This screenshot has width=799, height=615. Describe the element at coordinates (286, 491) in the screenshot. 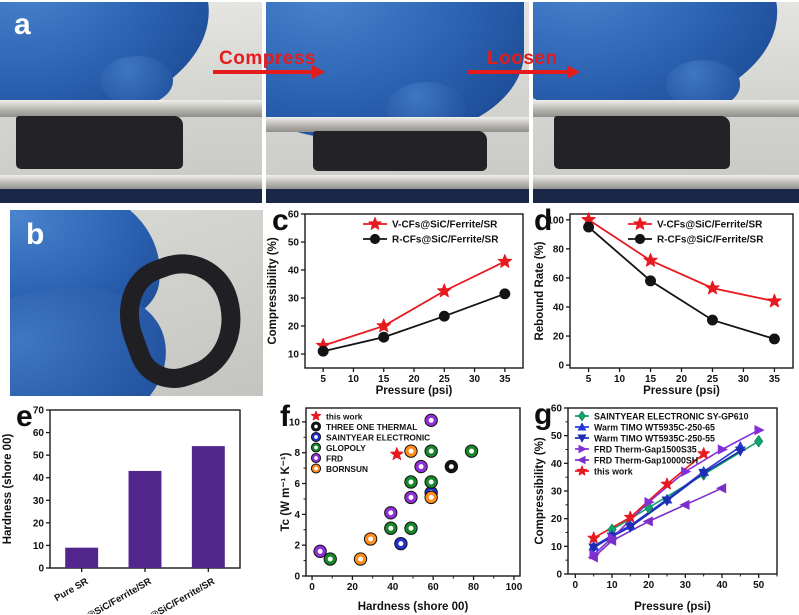

I see `svg-text: Tc (W m⁻¹ K⁻¹)` at that location.